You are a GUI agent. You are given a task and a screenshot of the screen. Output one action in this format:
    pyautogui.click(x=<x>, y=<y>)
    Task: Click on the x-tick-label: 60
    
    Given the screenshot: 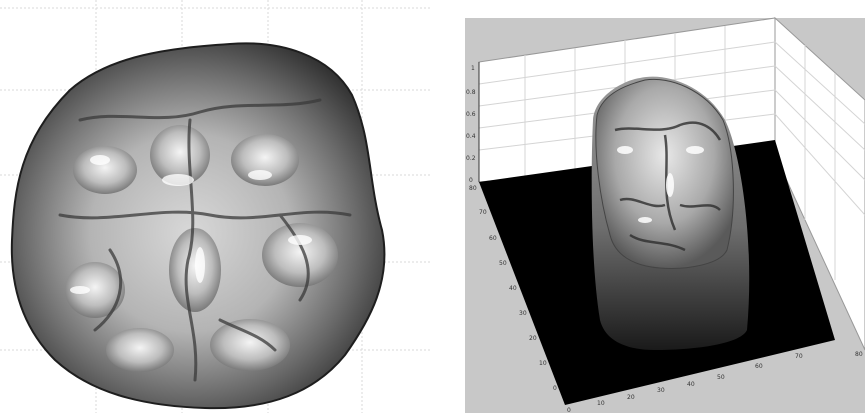 What is the action you would take?
    pyautogui.click(x=759, y=366)
    